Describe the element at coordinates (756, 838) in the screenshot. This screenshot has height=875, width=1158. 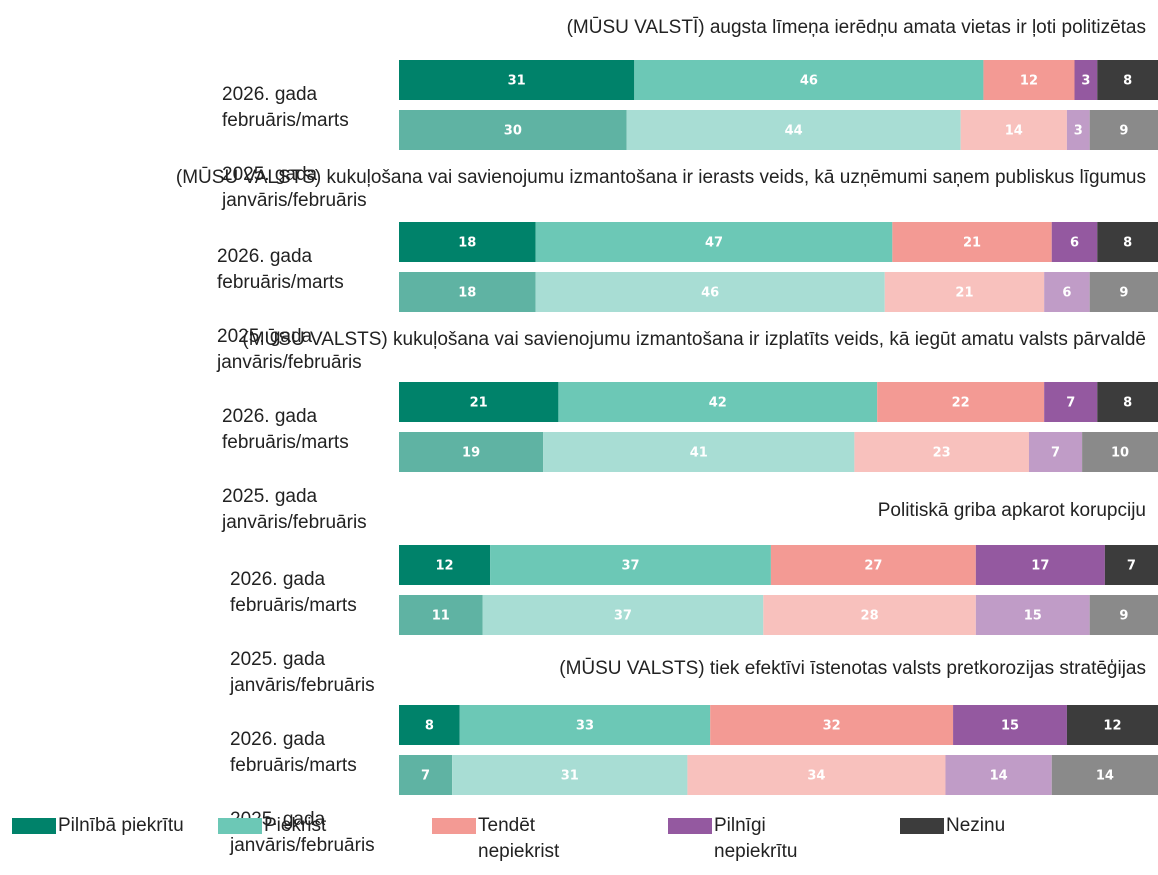
I see `legend-label: Pilnīgi nepiekrītu` at that location.